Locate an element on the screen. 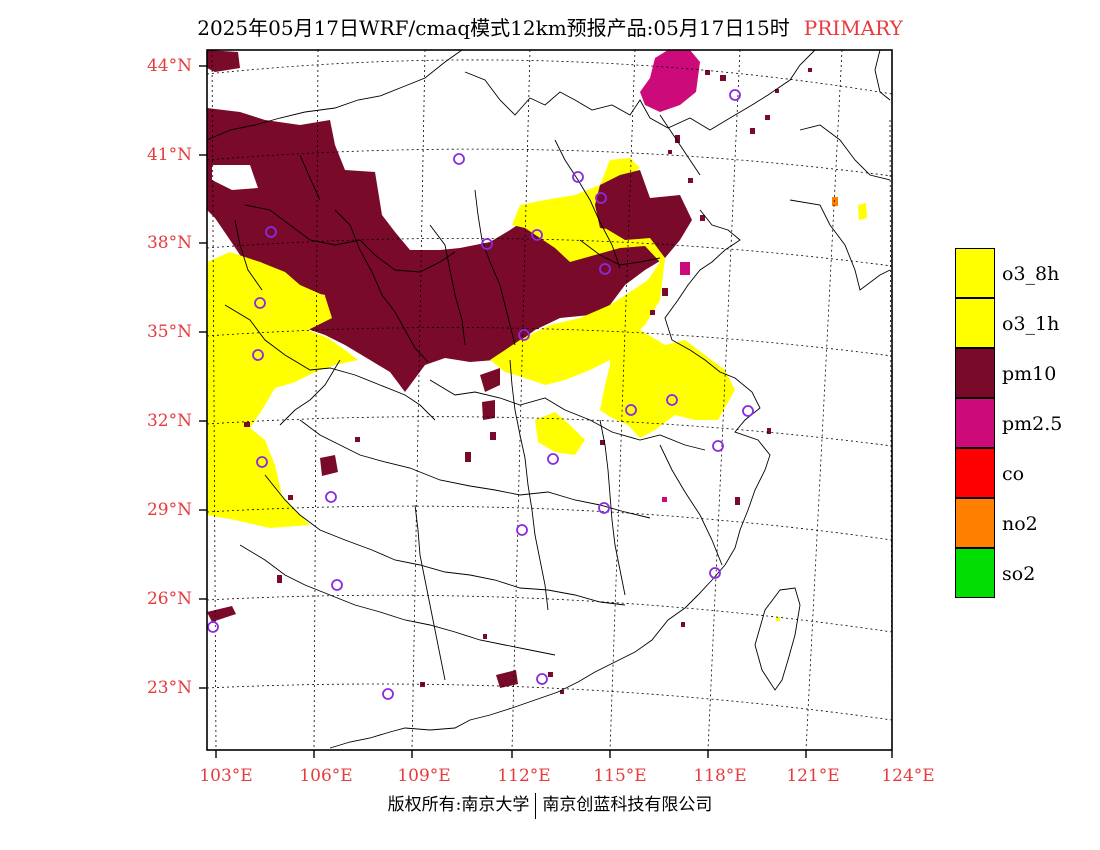 The height and width of the screenshot is (850, 1100). legend-label: so2 is located at coordinates (1019, 574).